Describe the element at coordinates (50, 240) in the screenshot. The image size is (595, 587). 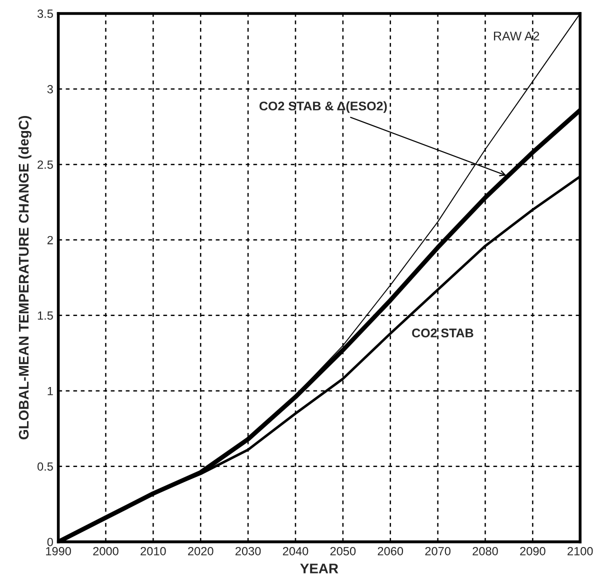
I see `y-tick-label: 2` at that location.